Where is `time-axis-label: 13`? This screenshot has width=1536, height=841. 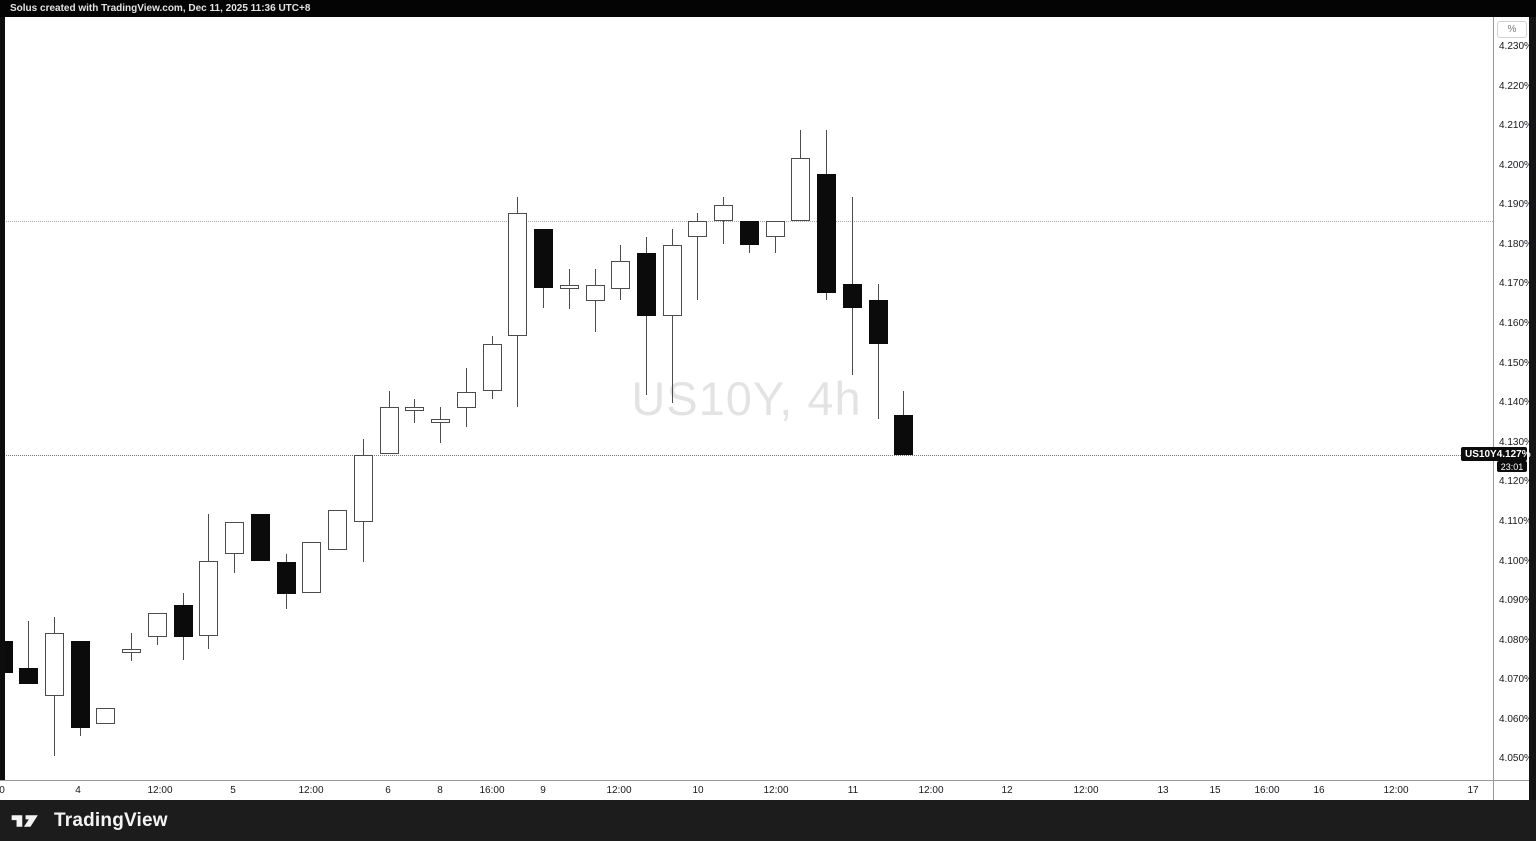 time-axis-label: 13 is located at coordinates (1163, 790).